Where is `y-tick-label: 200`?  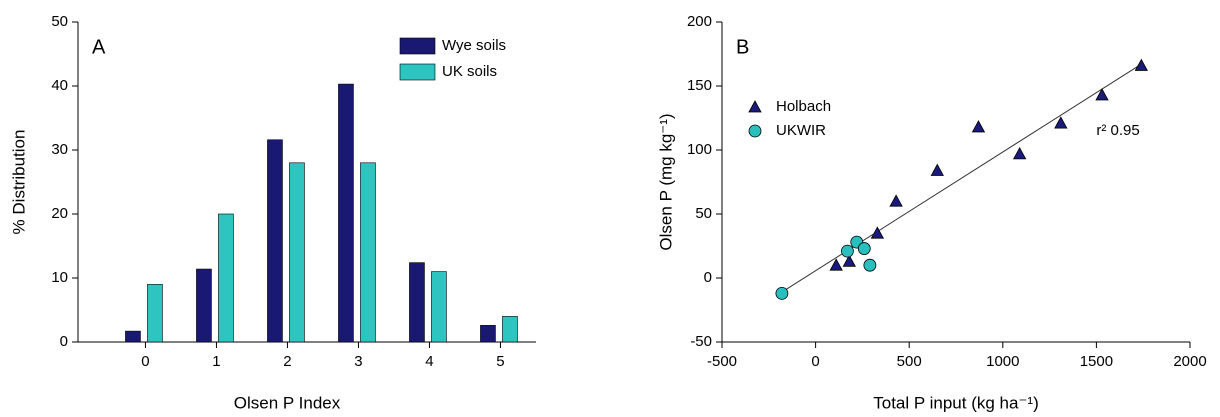 y-tick-label: 200 is located at coordinates (699, 21).